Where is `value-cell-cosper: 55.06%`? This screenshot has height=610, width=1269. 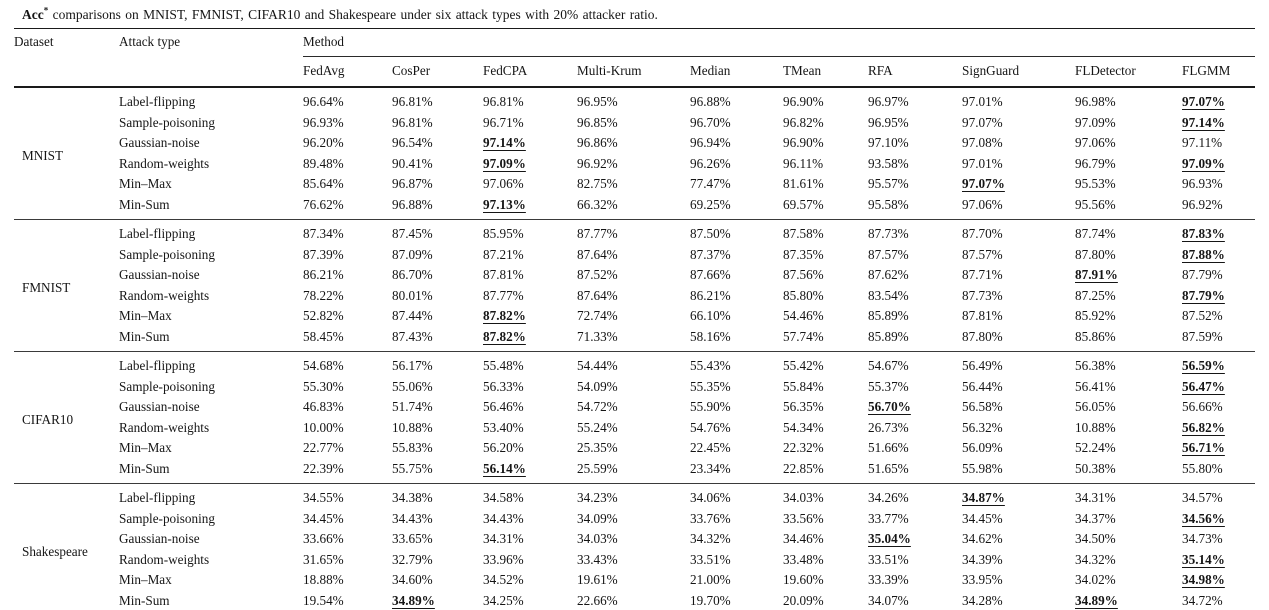 value-cell-cosper: 55.06% is located at coordinates (412, 386).